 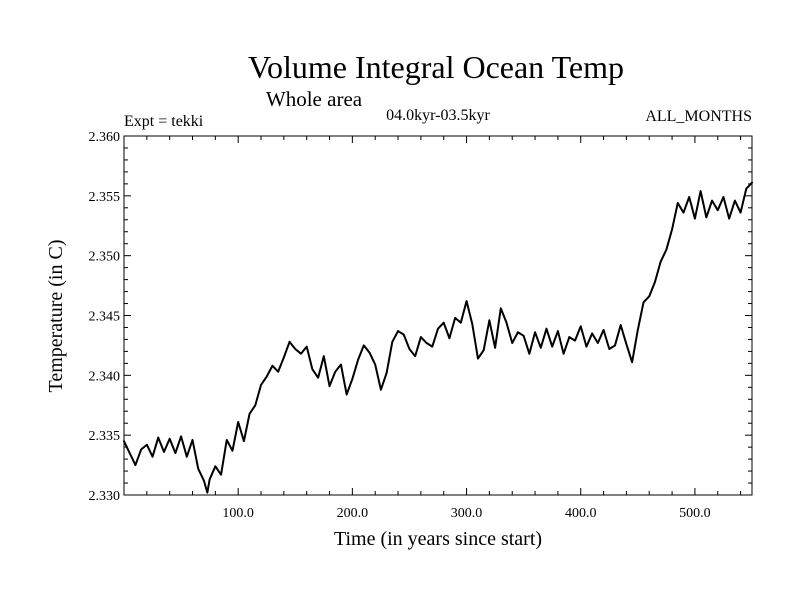 I want to click on y-tick-label: 2.330, so click(x=105, y=496).